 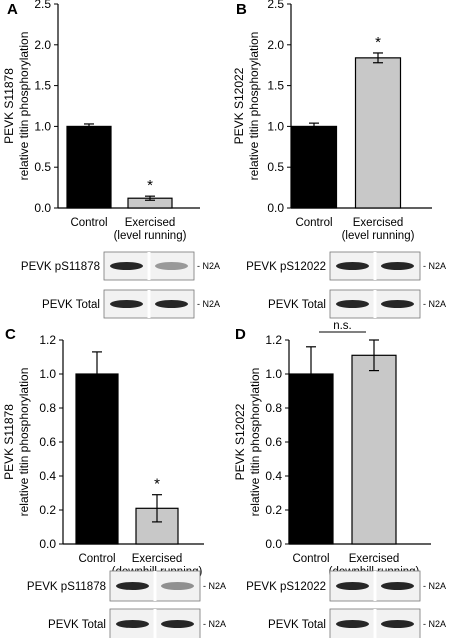 What do you see at coordinates (42, 208) in the screenshot?
I see `panel-a-tick-label-0: 0.0` at bounding box center [42, 208].